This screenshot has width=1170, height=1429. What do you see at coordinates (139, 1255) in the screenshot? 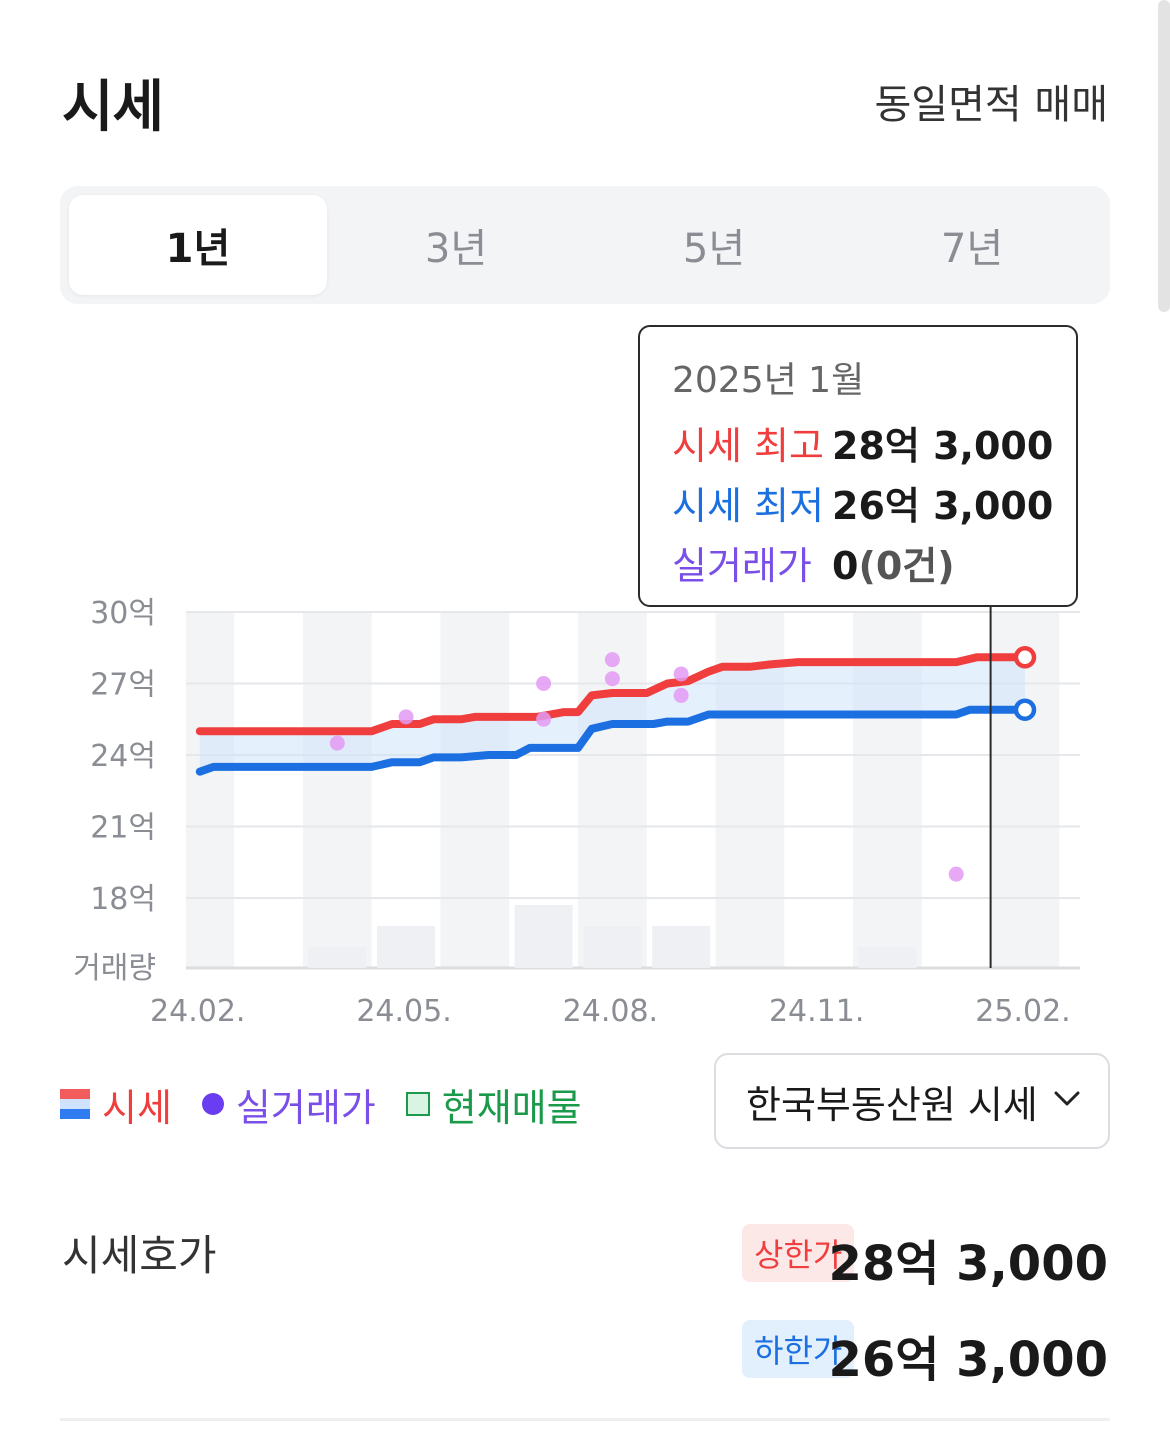
I see `asking-price-title: 시세호가` at bounding box center [139, 1255].